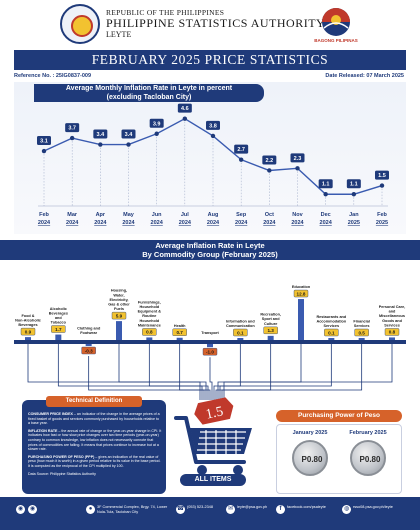 The height and width of the screenshot is (530, 420). I want to click on peso-coin-icon: P0.80, so click(310, 458).